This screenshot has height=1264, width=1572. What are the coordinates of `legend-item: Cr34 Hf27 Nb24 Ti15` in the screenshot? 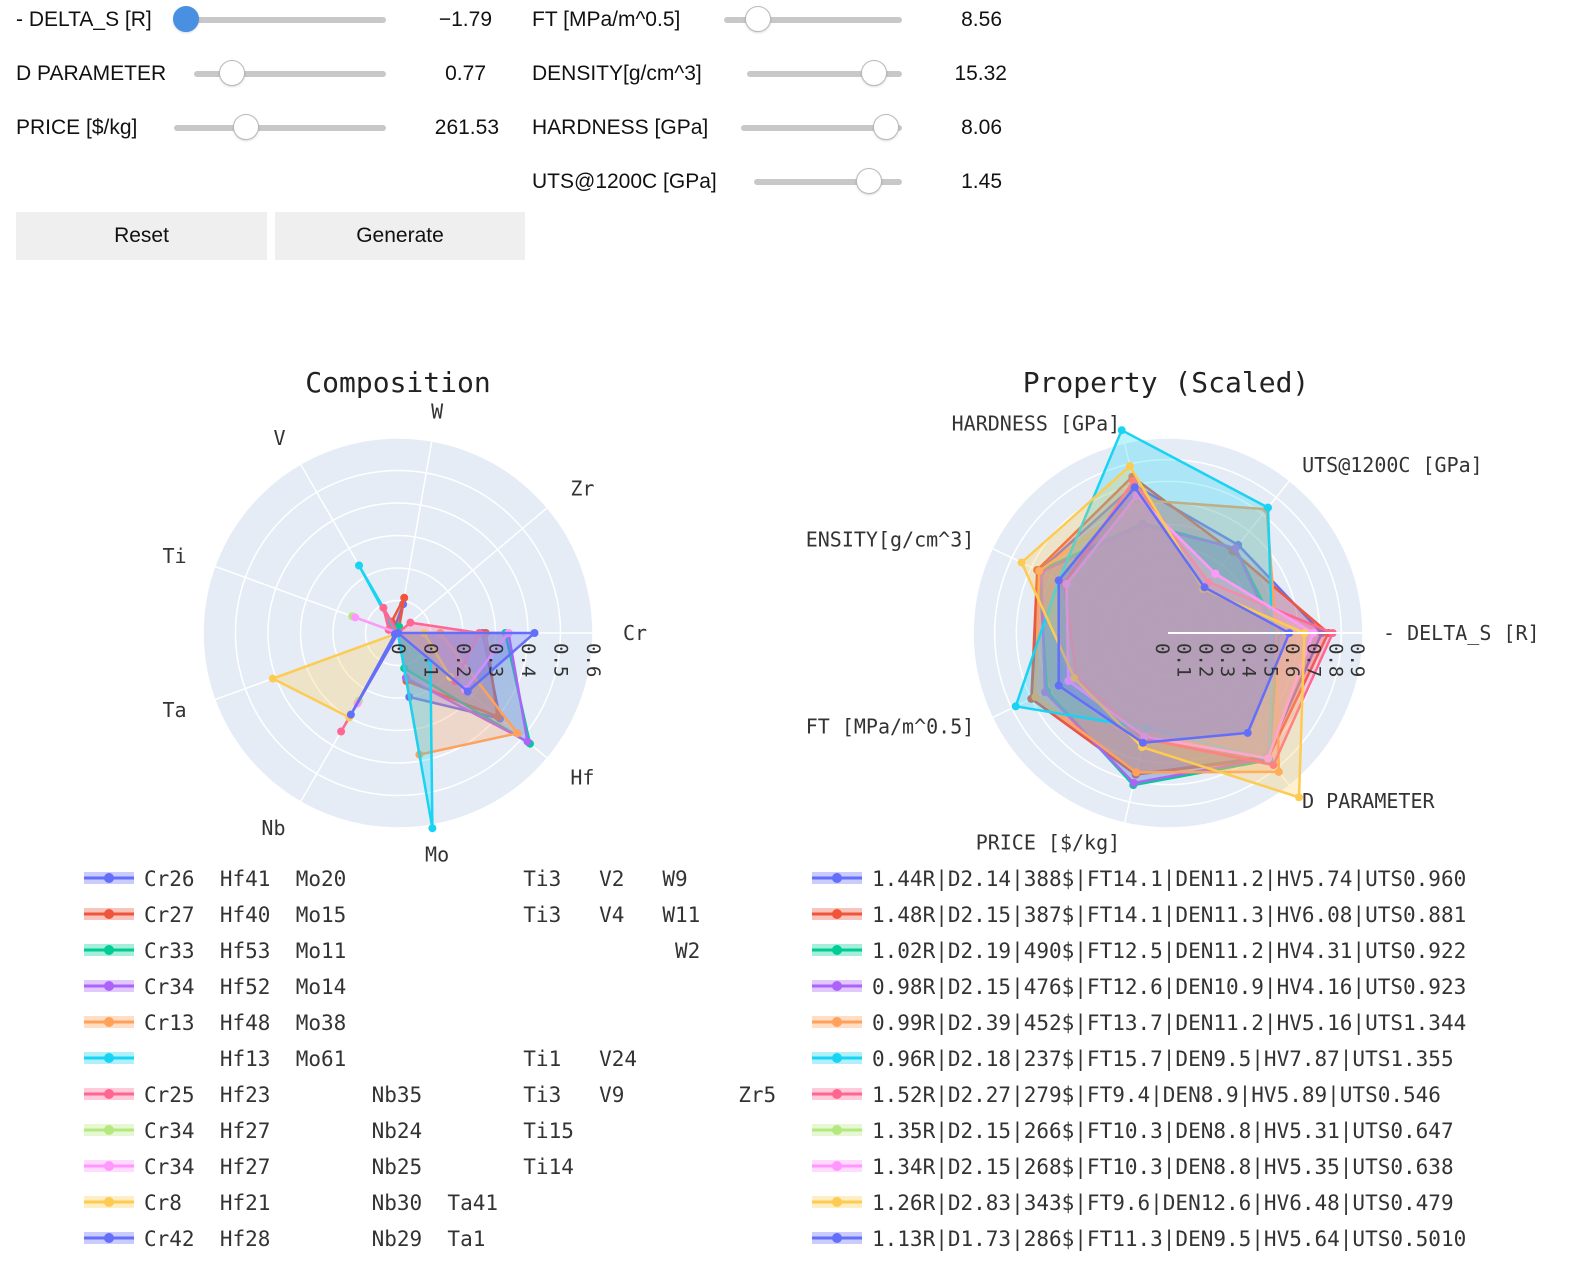 It's located at (329, 1131).